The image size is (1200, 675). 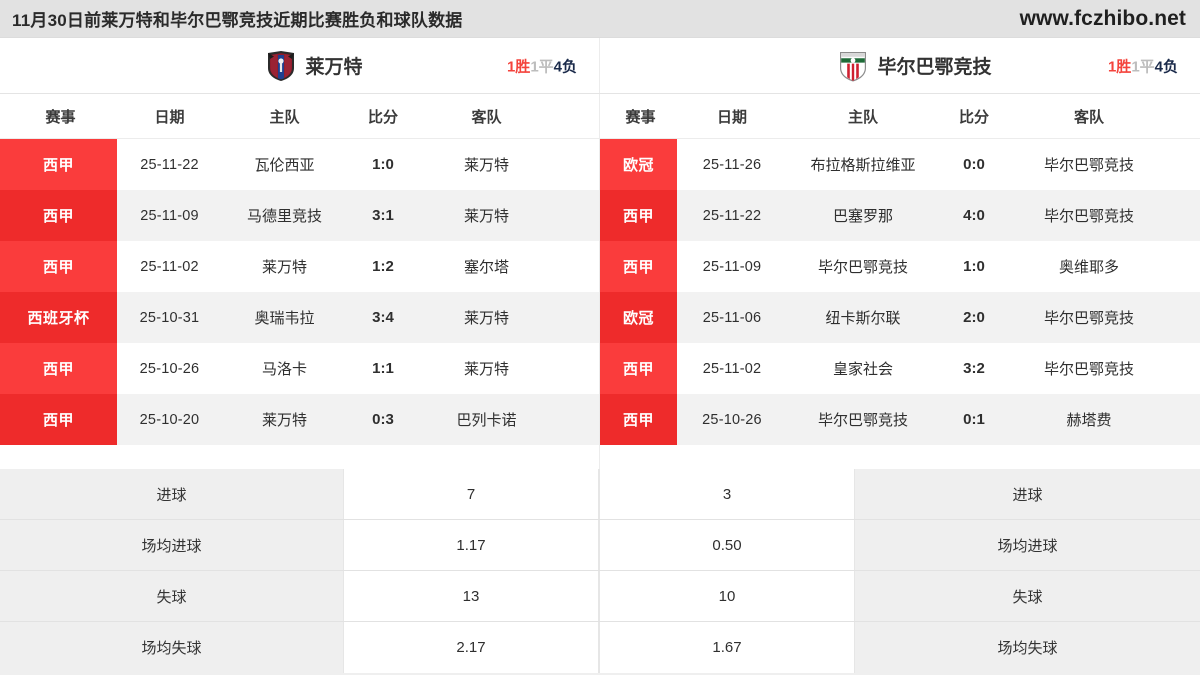 I want to click on home-team-cell: 瓦伦西亚, so click(x=284, y=165).